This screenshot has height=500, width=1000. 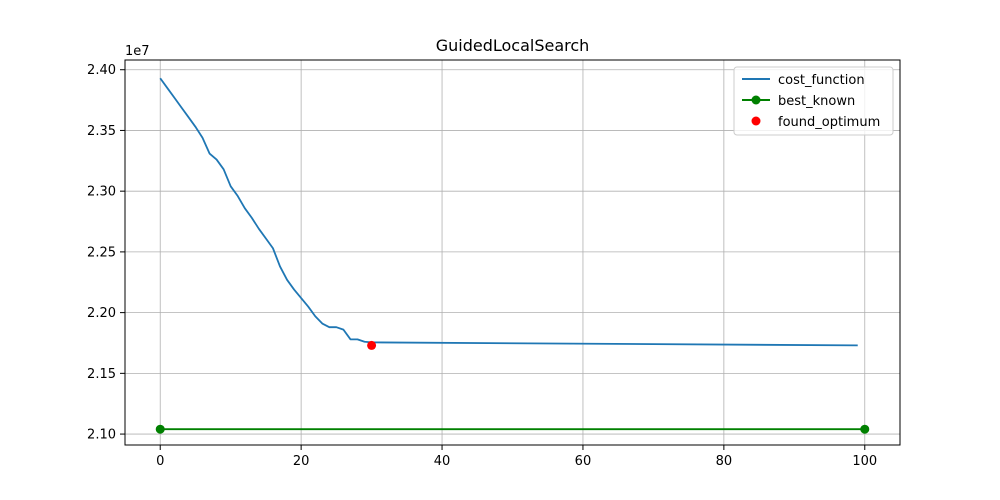 I want to click on x-tick-label: 20, so click(x=301, y=461).